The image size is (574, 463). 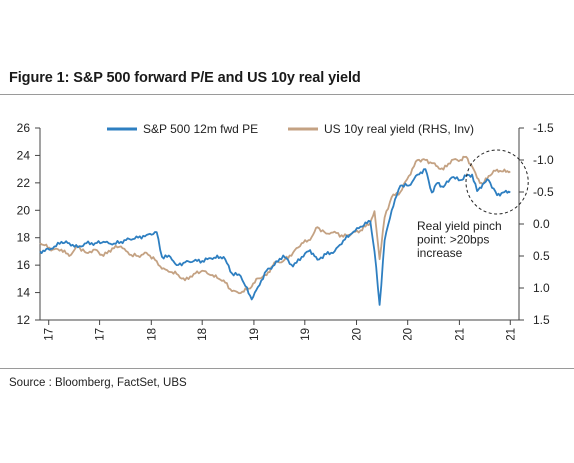 What do you see at coordinates (101, 334) in the screenshot?
I see `x-tick-label: Jul-17` at bounding box center [101, 334].